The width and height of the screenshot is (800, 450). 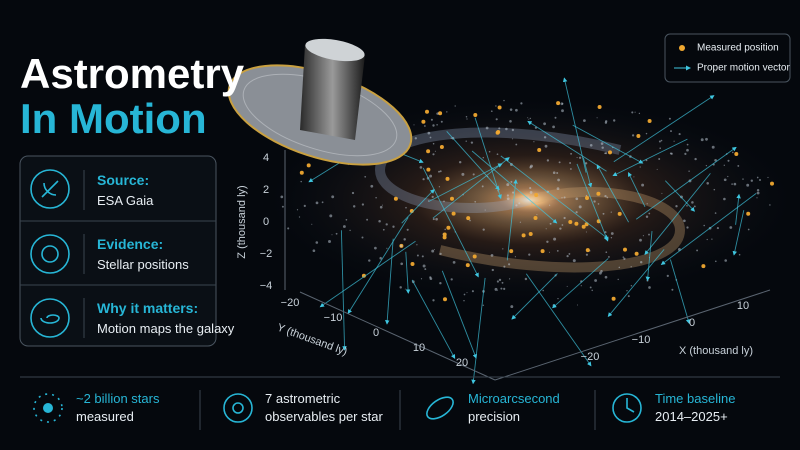 I want to click on stat-line-1: ~2 billion stars, so click(x=118, y=398).